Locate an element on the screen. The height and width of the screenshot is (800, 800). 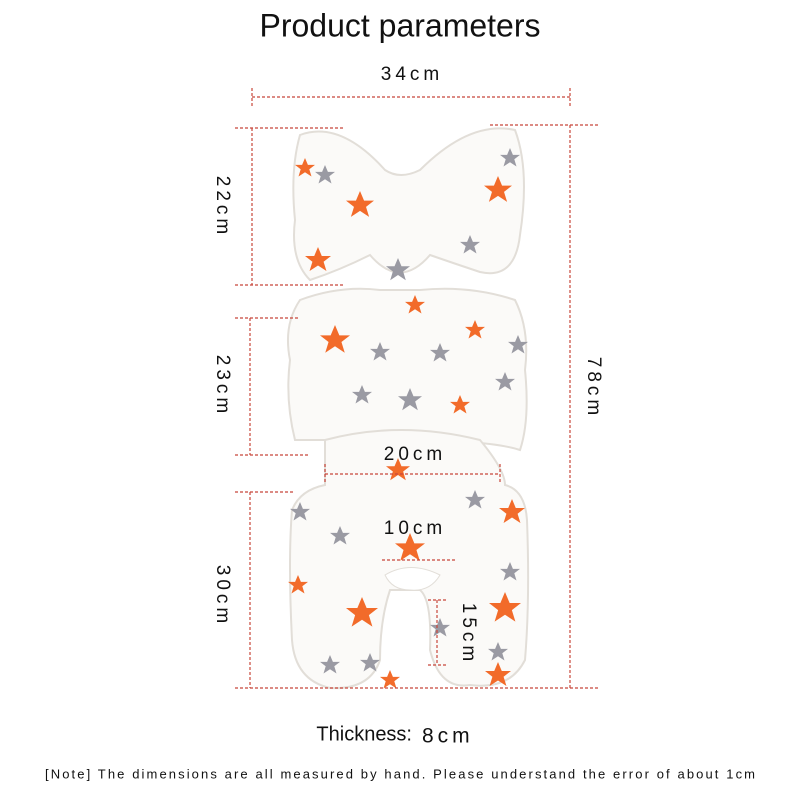
thickness-label: Thickness: is located at coordinates (364, 734).